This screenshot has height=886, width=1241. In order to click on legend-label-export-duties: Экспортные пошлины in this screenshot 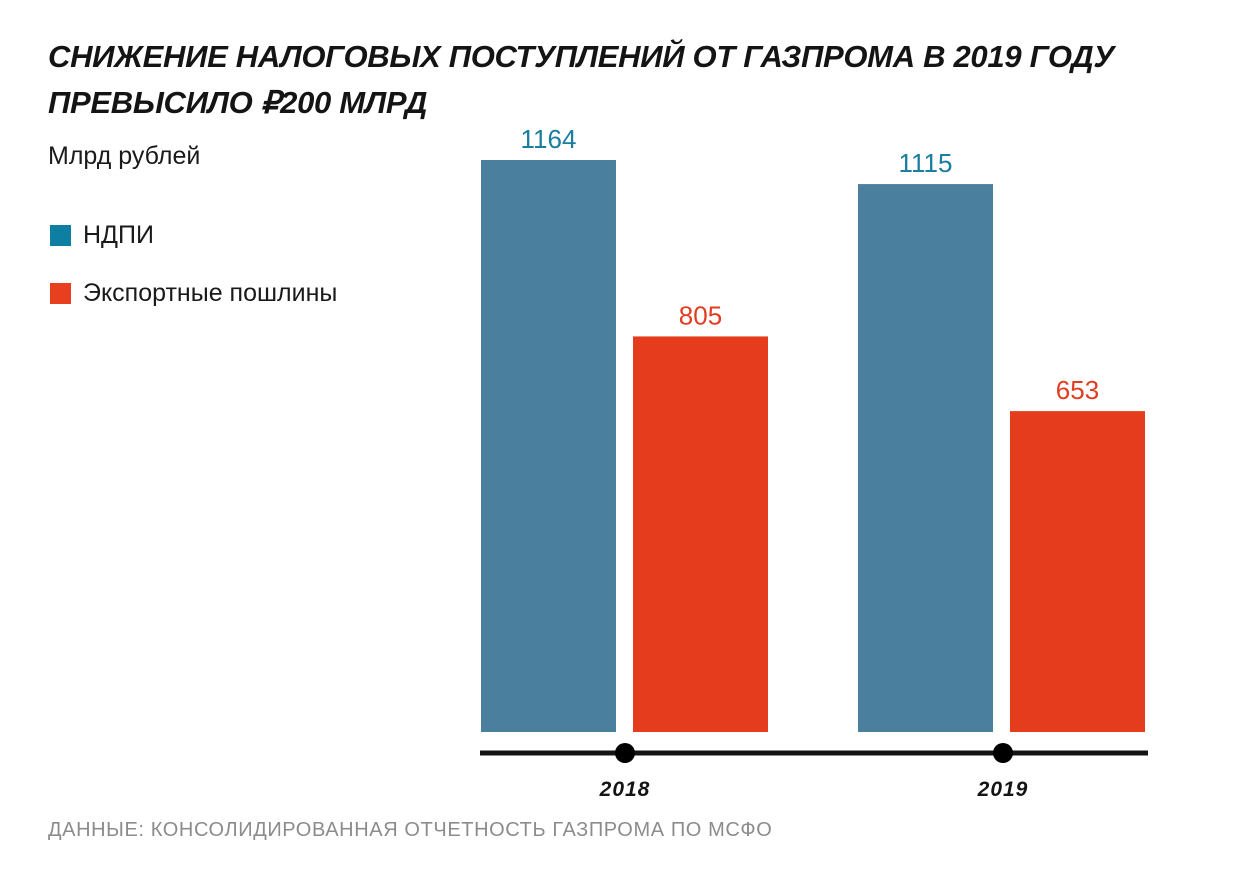, I will do `click(210, 292)`.